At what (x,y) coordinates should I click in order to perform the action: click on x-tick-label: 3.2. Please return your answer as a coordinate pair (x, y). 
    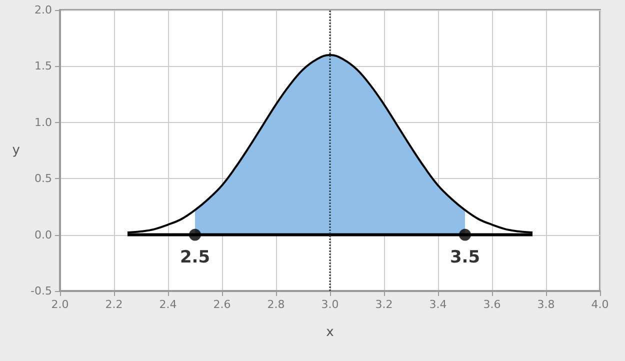
    Looking at the image, I should click on (384, 304).